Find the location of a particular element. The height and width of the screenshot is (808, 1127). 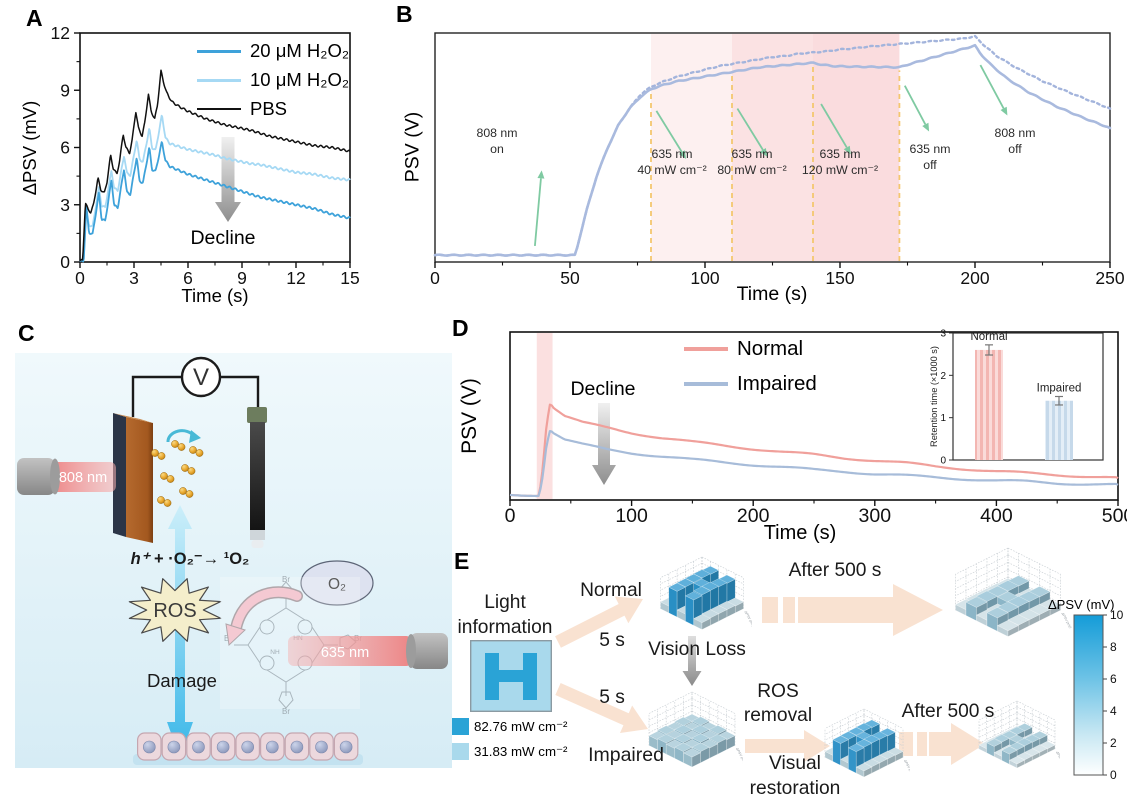

panel-e-arrows is located at coordinates (770, 674).